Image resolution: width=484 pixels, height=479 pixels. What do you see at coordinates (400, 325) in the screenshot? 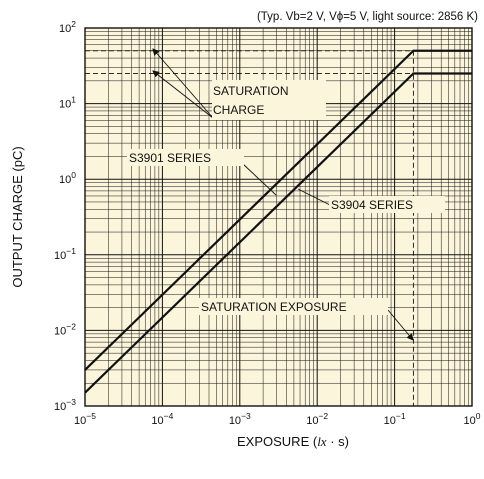
I see `saturation-exposure-leader` at bounding box center [400, 325].